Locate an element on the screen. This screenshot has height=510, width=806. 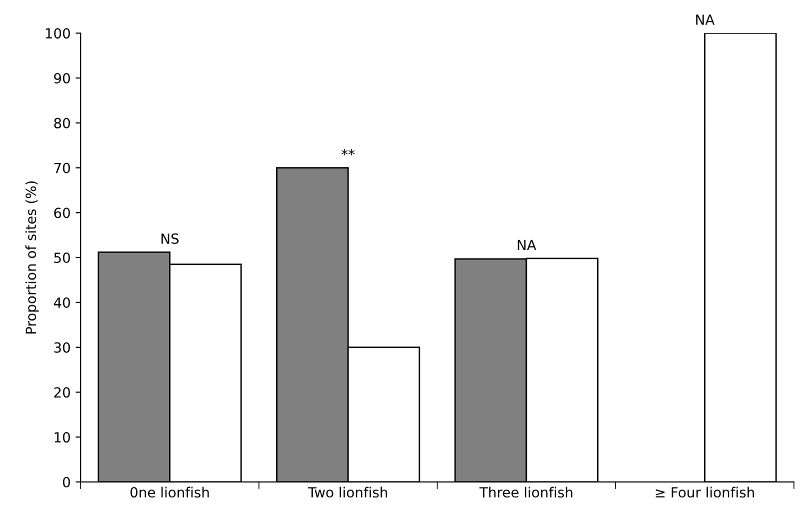
y-tick-label: 50 is located at coordinates (62, 258).